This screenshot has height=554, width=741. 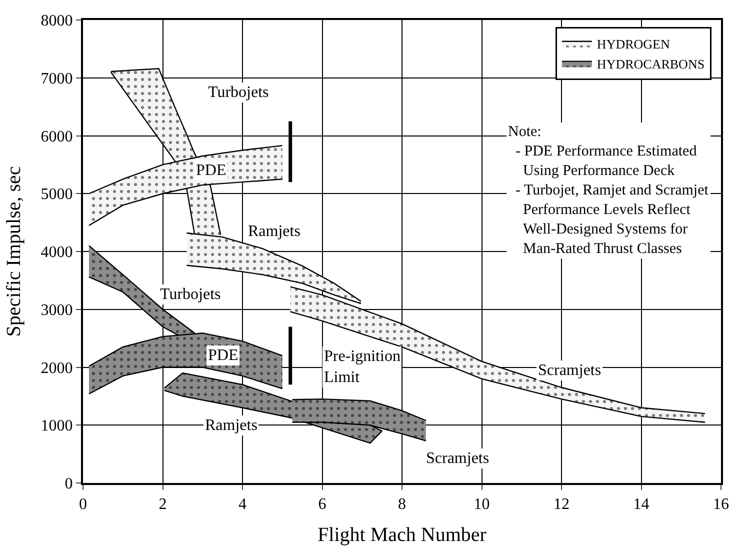 I want to click on y-tick-label: 4000, so click(x=56, y=253).